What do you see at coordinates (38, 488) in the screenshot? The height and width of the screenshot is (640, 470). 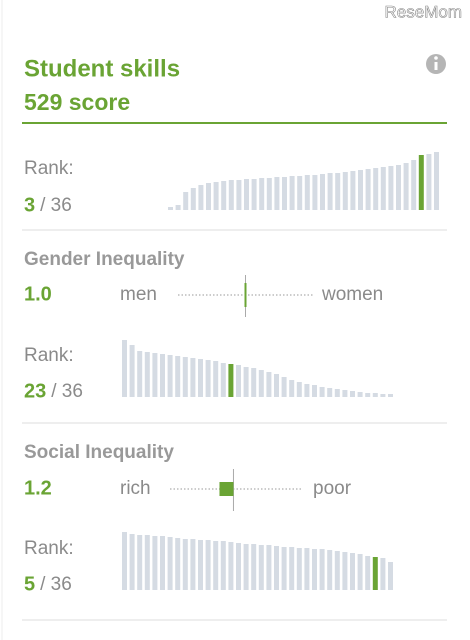 I see `index-value: 1.2` at bounding box center [38, 488].